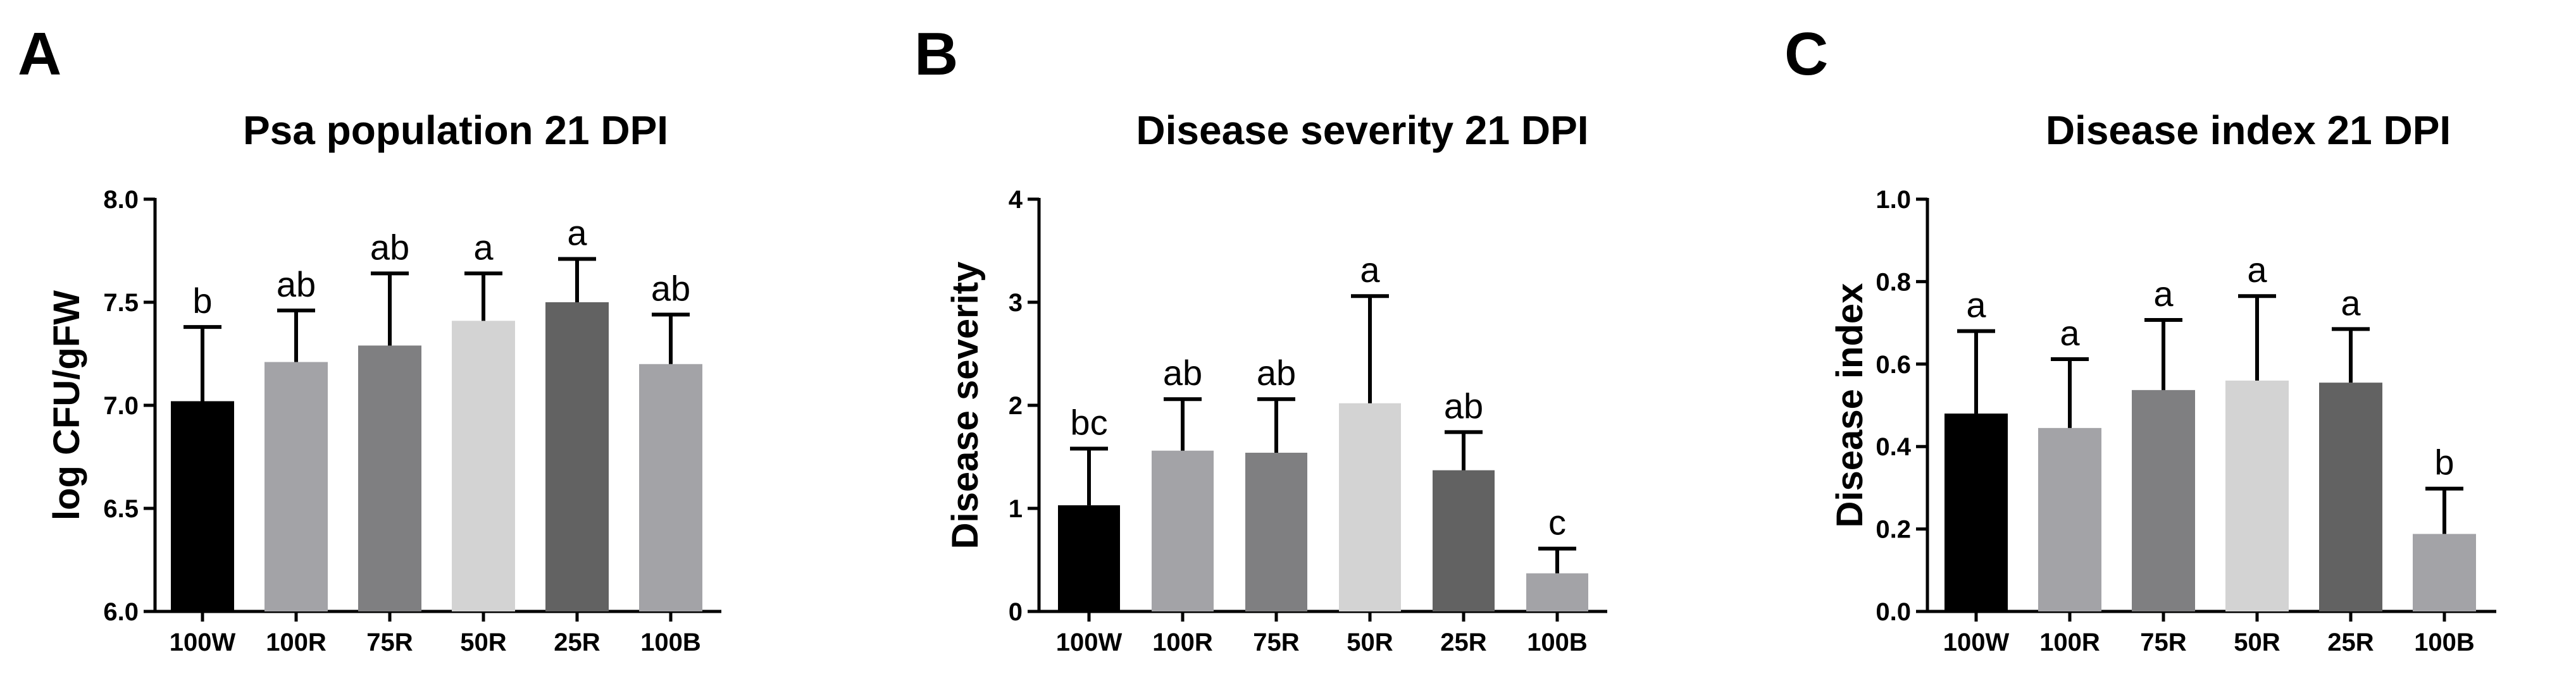 The image size is (2576, 681). I want to click on y-axis-label: Disease severity, so click(965, 405).